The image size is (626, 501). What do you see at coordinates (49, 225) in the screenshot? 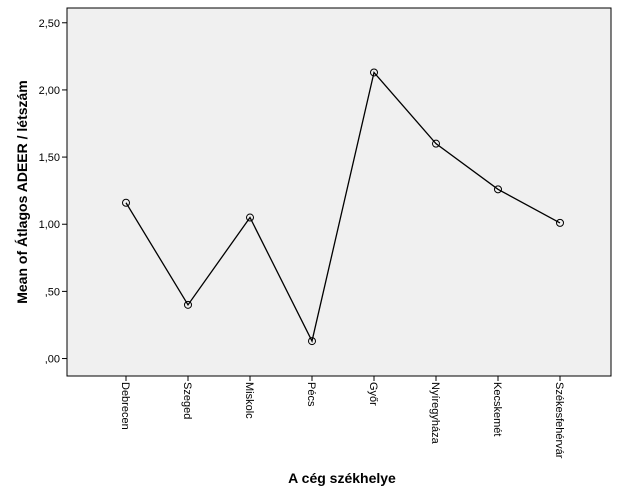
I see `y-tick-label: 1,00` at bounding box center [49, 225].